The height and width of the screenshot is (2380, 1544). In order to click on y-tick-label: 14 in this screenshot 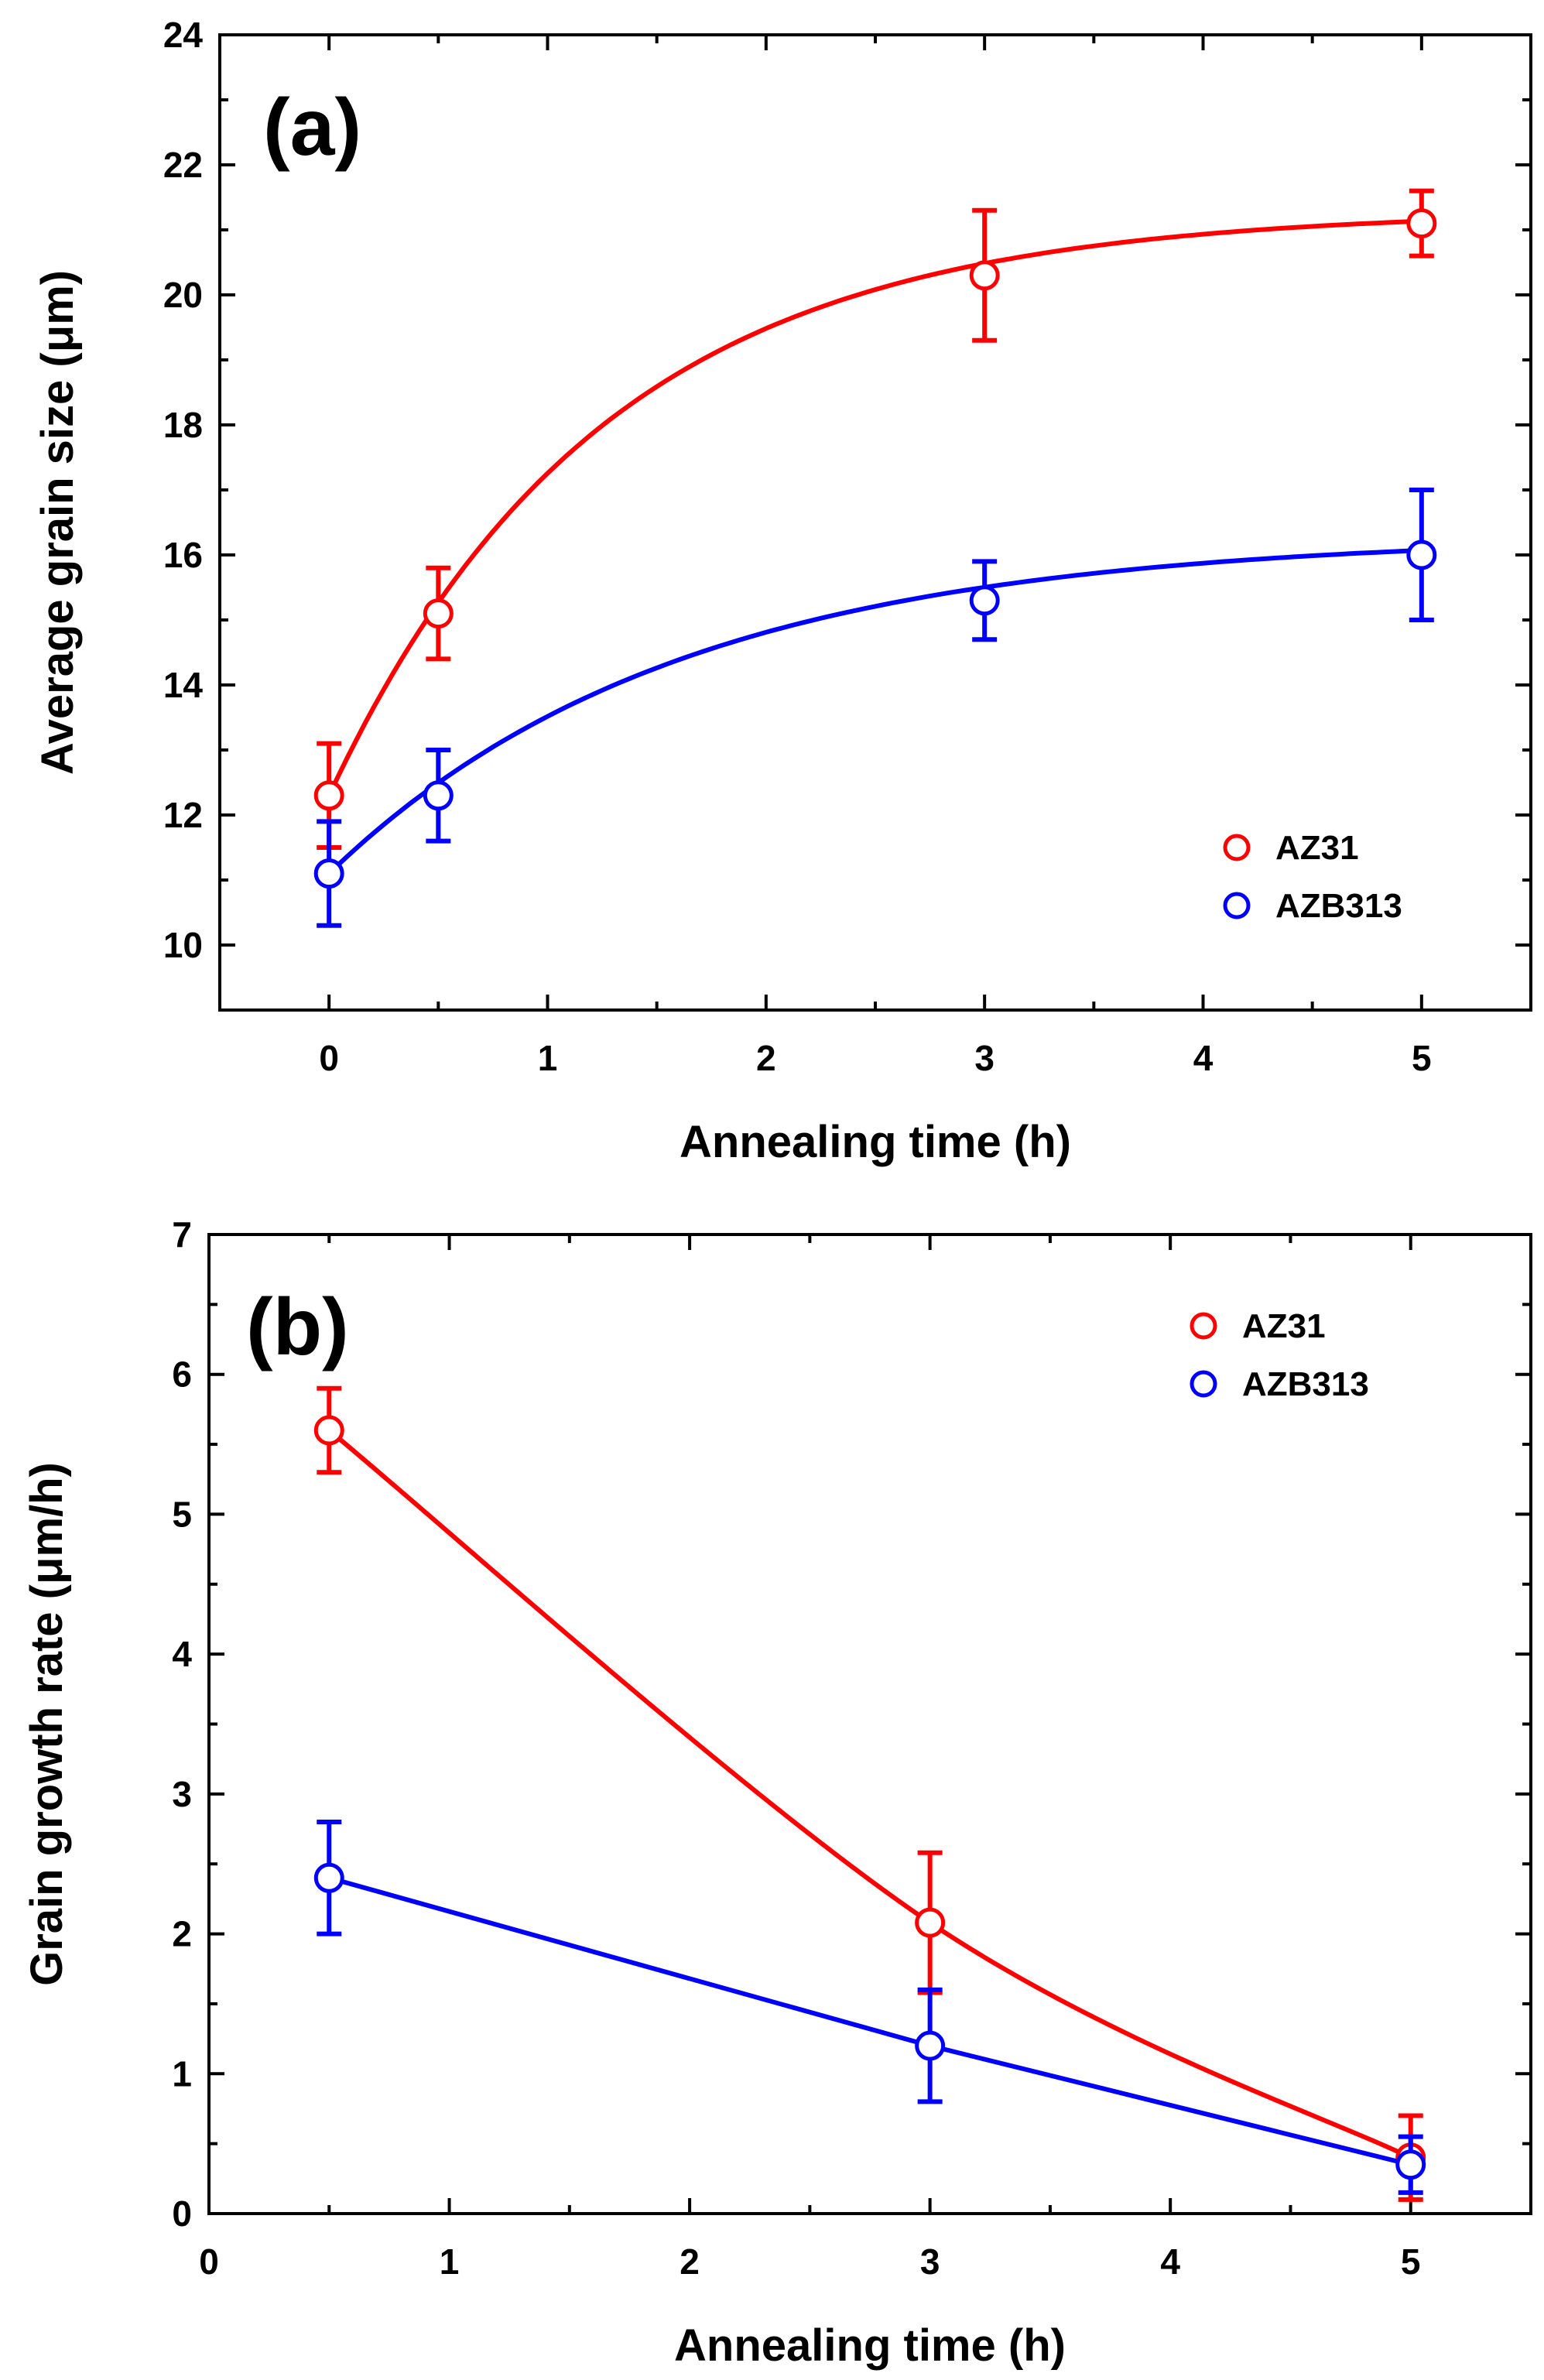, I will do `click(183, 685)`.